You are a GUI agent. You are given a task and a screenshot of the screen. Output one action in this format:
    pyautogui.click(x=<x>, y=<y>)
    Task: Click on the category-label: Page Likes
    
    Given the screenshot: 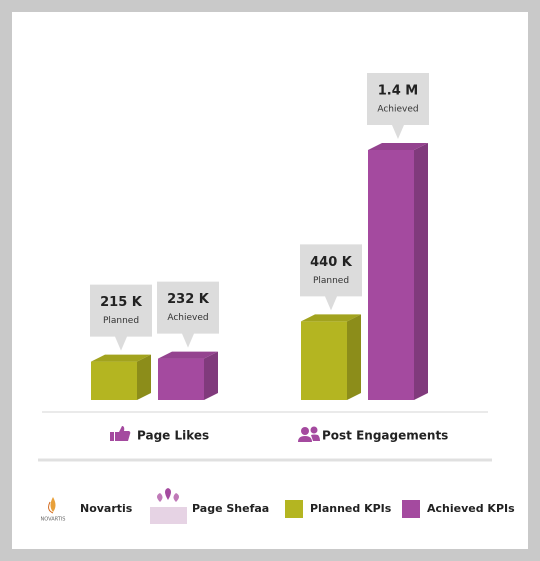 What is the action you would take?
    pyautogui.click(x=173, y=436)
    